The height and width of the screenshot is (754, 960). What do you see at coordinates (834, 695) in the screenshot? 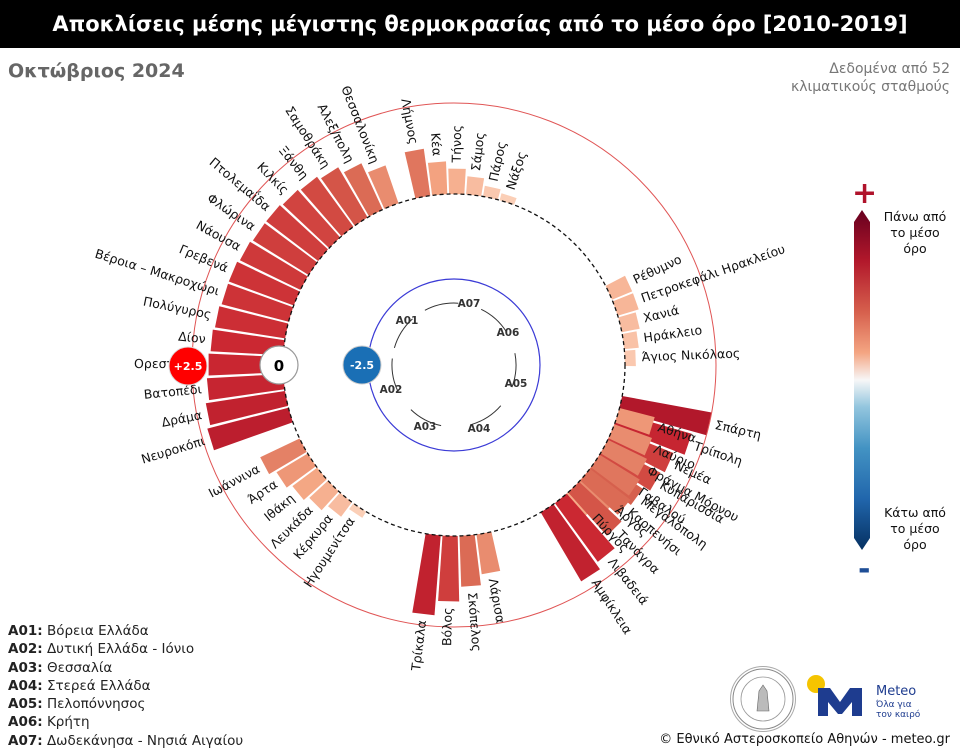
I see `meteo-logo` at bounding box center [834, 695].